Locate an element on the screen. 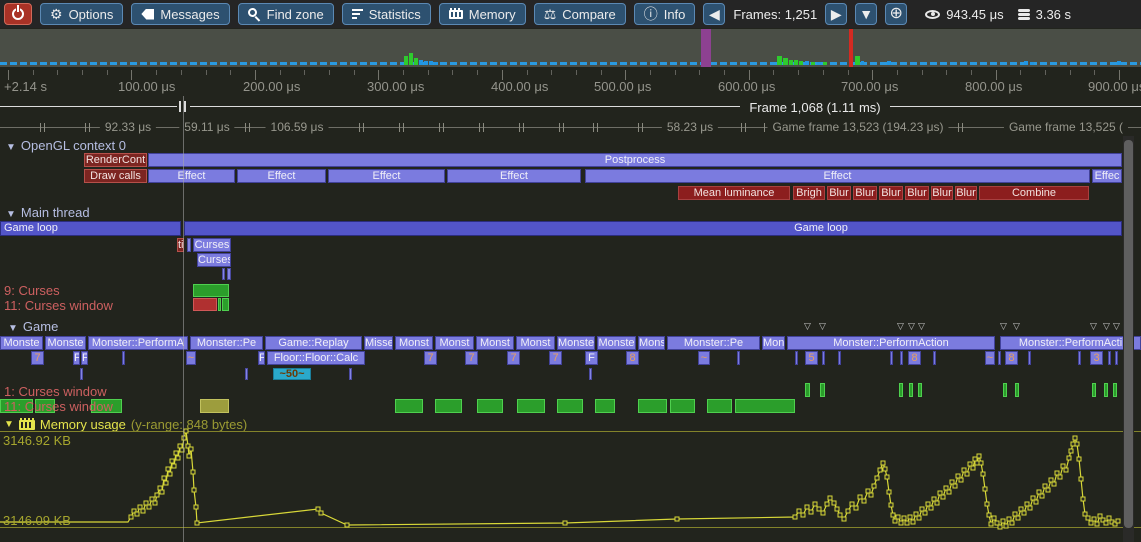 This screenshot has height=542, width=1141. zone-bar: Effect is located at coordinates (191, 176).